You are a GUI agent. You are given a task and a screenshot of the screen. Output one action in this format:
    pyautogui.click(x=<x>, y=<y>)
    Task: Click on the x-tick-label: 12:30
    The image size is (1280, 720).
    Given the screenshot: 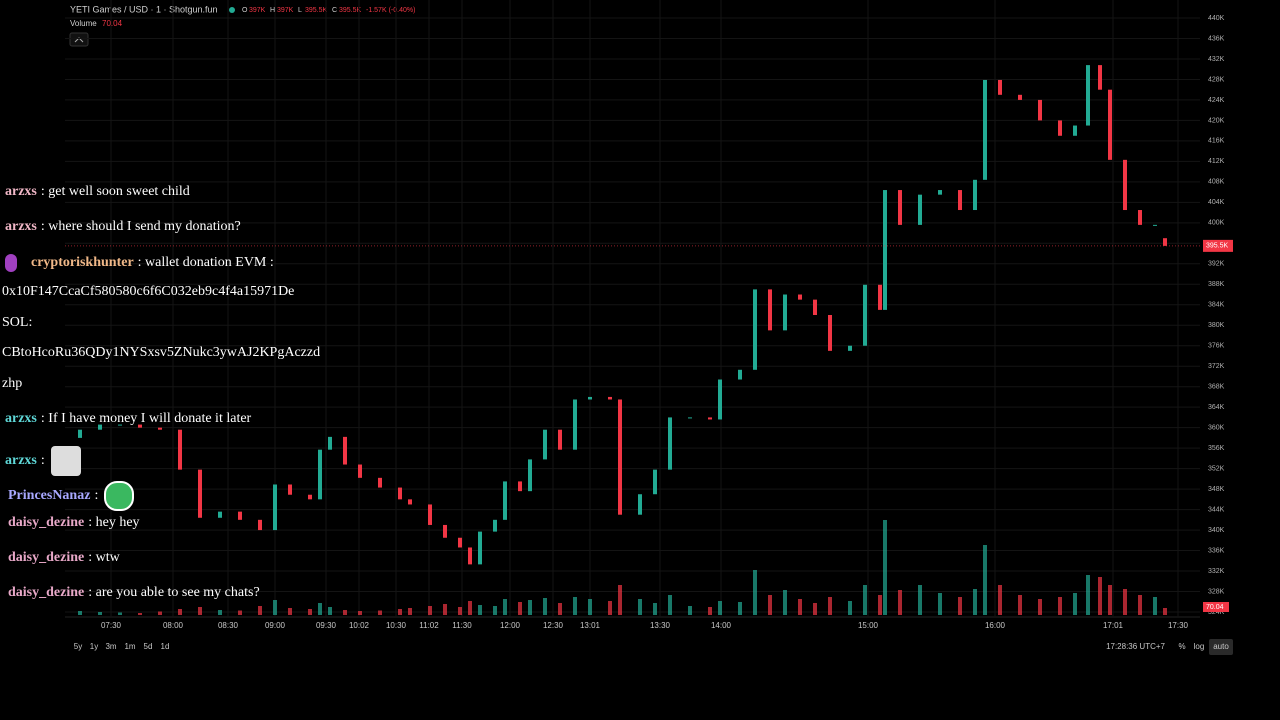 What is the action you would take?
    pyautogui.click(x=553, y=625)
    